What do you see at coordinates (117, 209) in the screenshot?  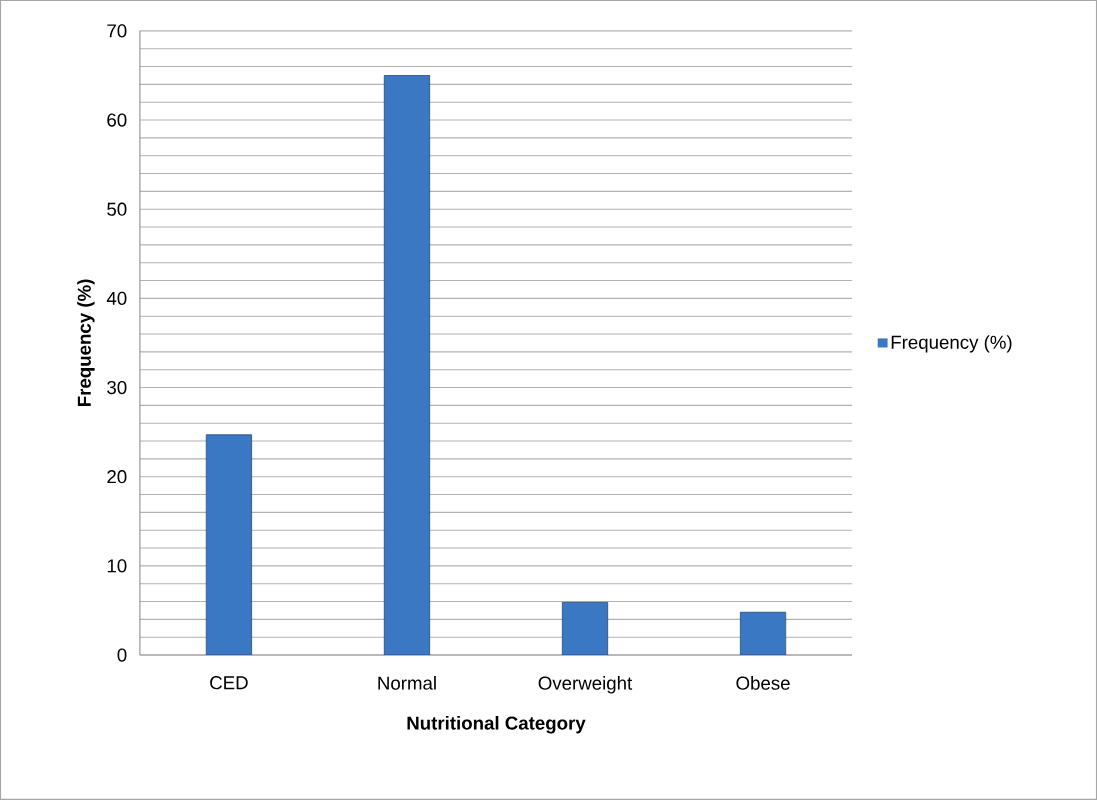 I see `y-tick-label: 50` at bounding box center [117, 209].